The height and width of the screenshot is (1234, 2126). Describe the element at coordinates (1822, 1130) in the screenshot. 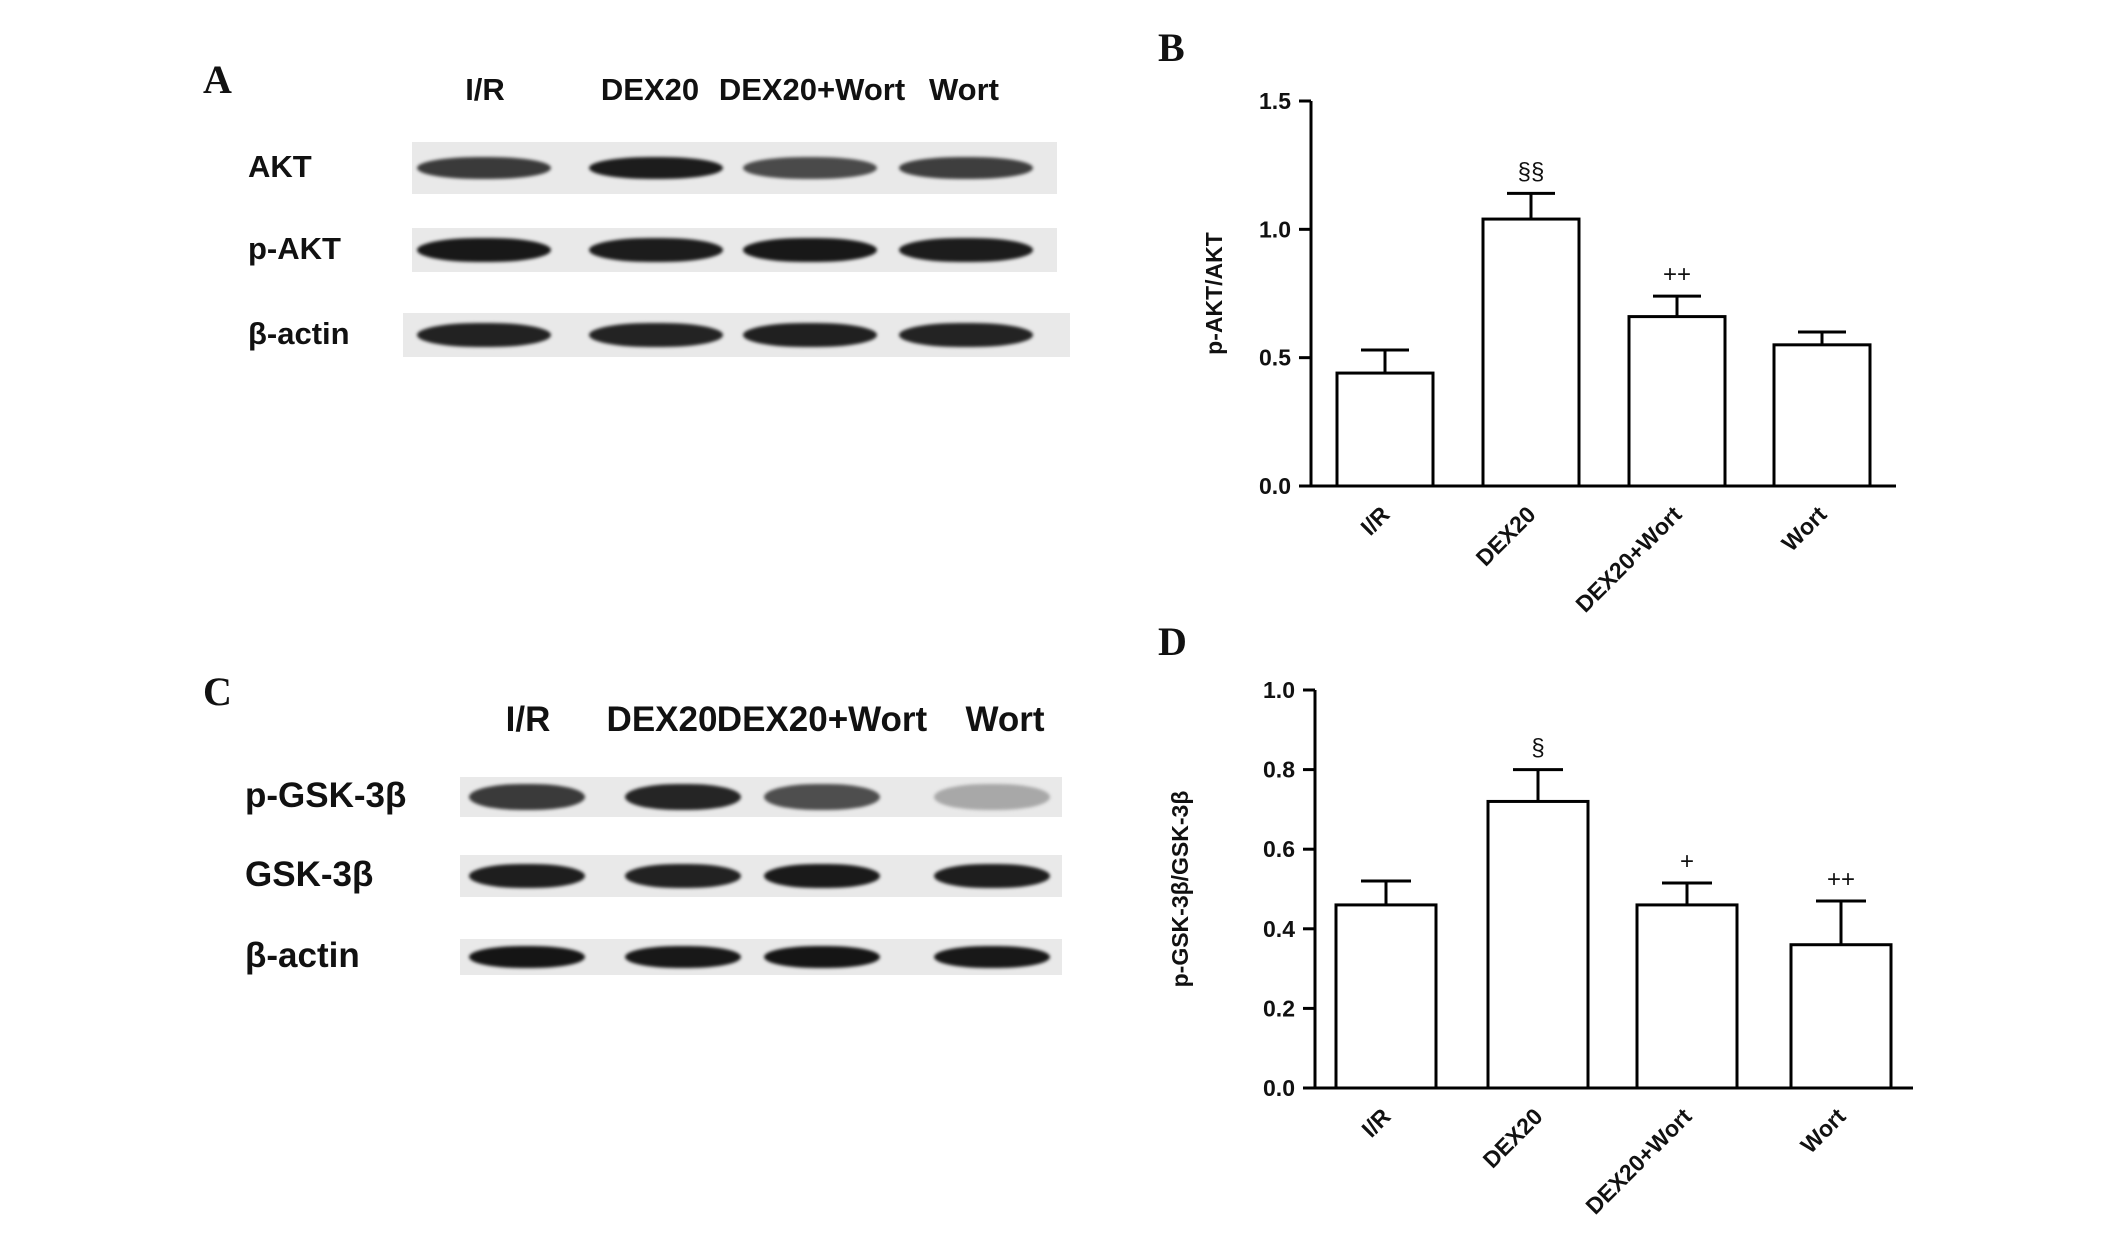

I see `x-tick-label: Wort` at that location.